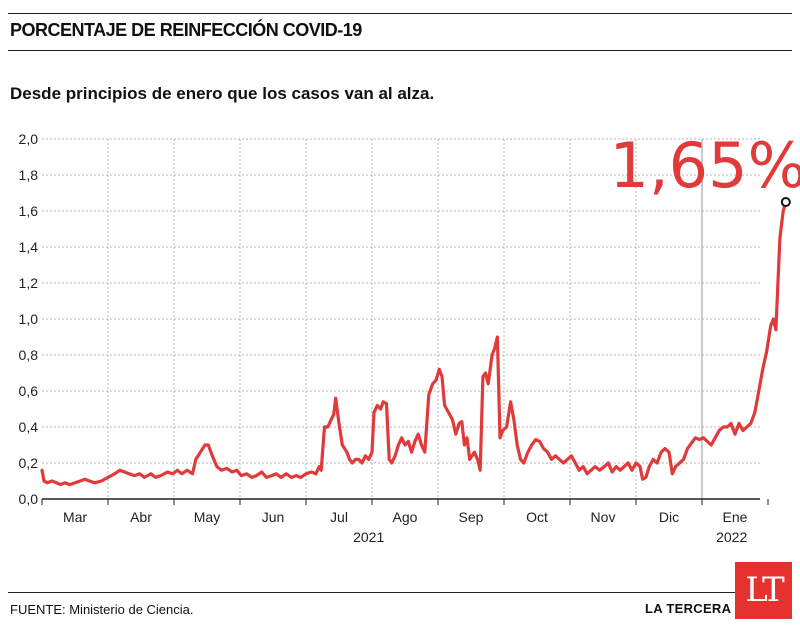  I want to click on x-tick-label: Nov, so click(603, 517).